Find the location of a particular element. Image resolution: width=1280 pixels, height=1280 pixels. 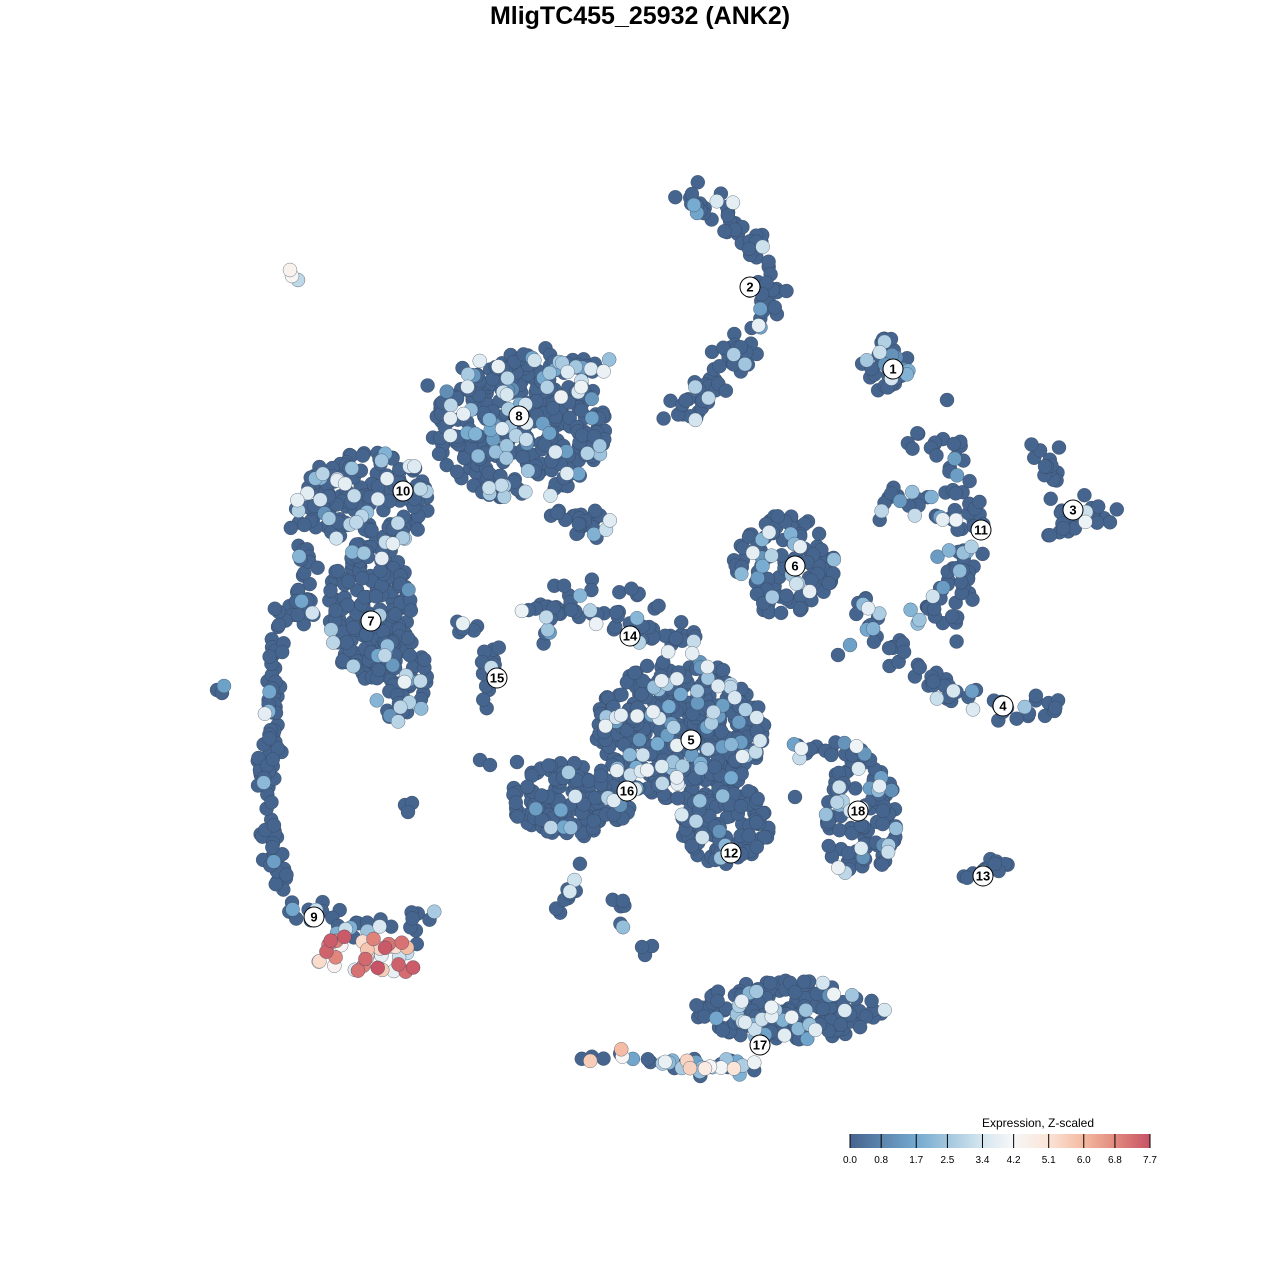

cluster-label-10: 10 is located at coordinates (403, 491).